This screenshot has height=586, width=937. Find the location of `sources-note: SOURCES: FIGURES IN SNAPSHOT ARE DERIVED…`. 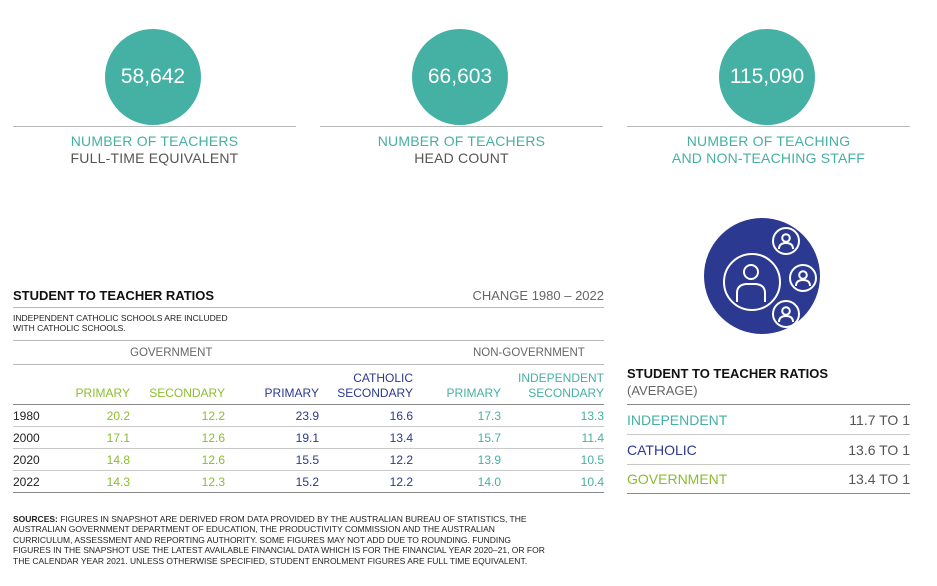

sources-note: SOURCES: FIGURES IN SNAPSHOT ARE DERIVED… is located at coordinates (280, 540).